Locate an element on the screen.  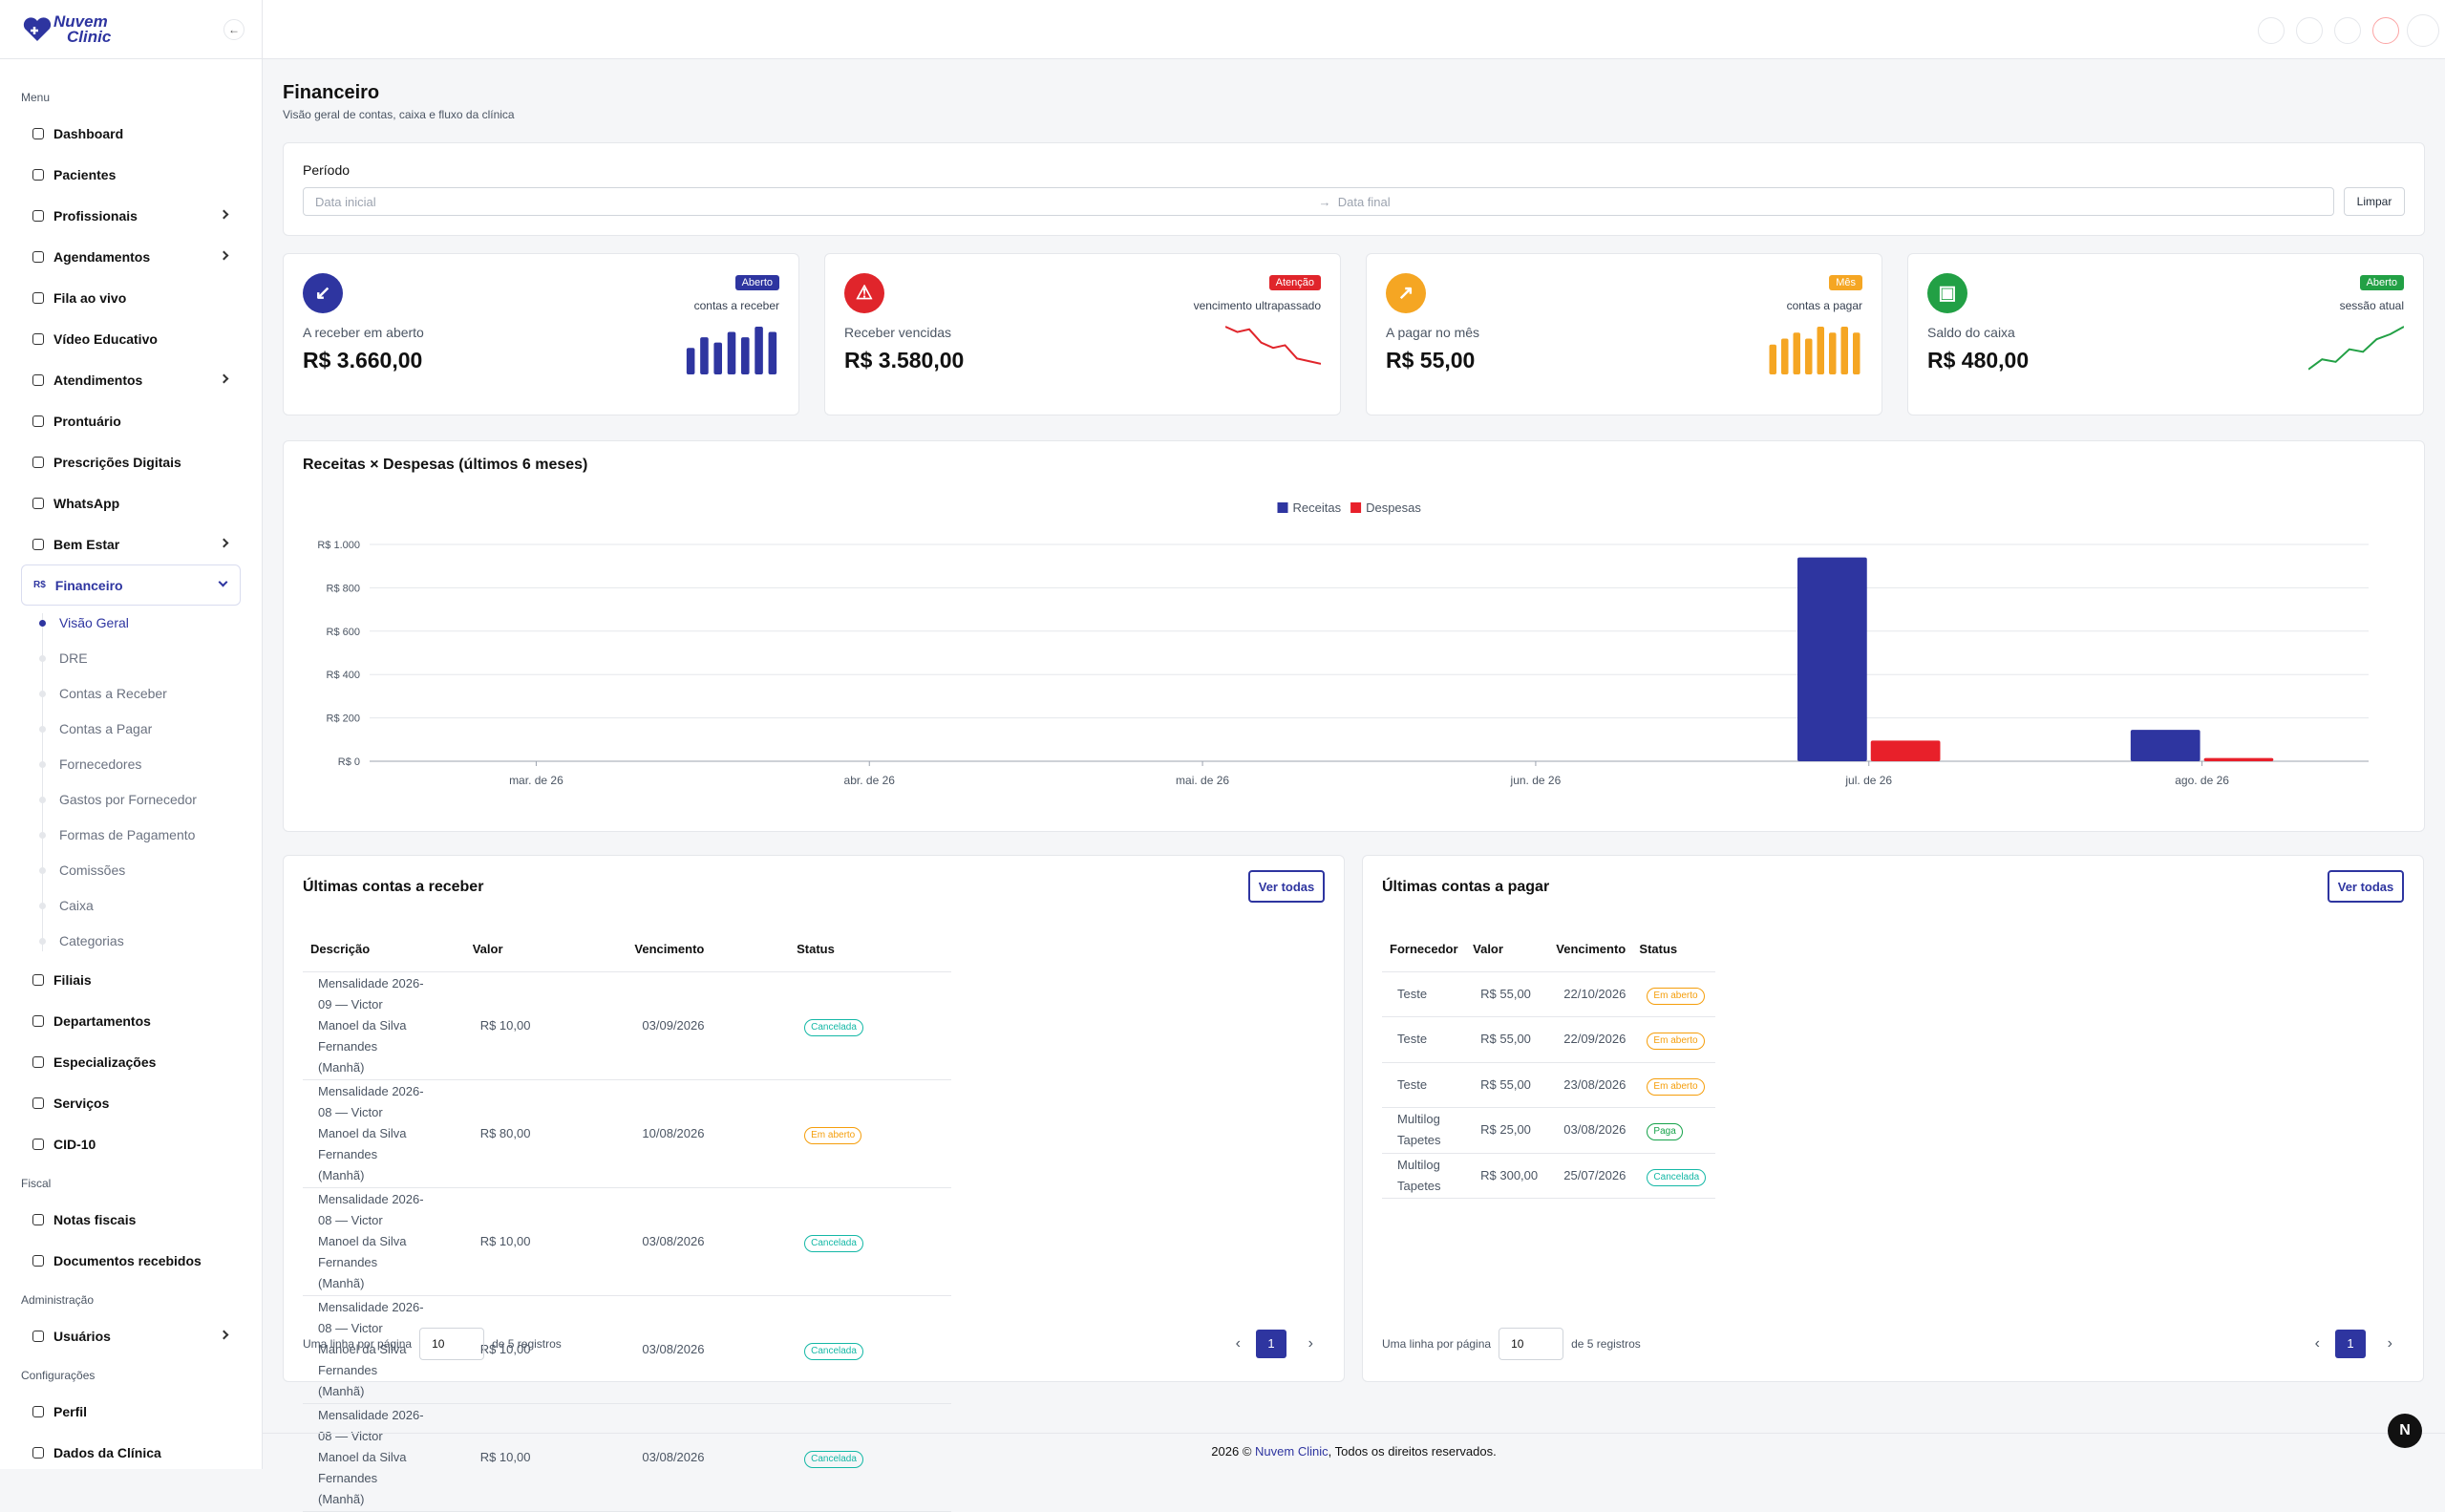
menu-item: Especializações is located at coordinates (131, 1061).